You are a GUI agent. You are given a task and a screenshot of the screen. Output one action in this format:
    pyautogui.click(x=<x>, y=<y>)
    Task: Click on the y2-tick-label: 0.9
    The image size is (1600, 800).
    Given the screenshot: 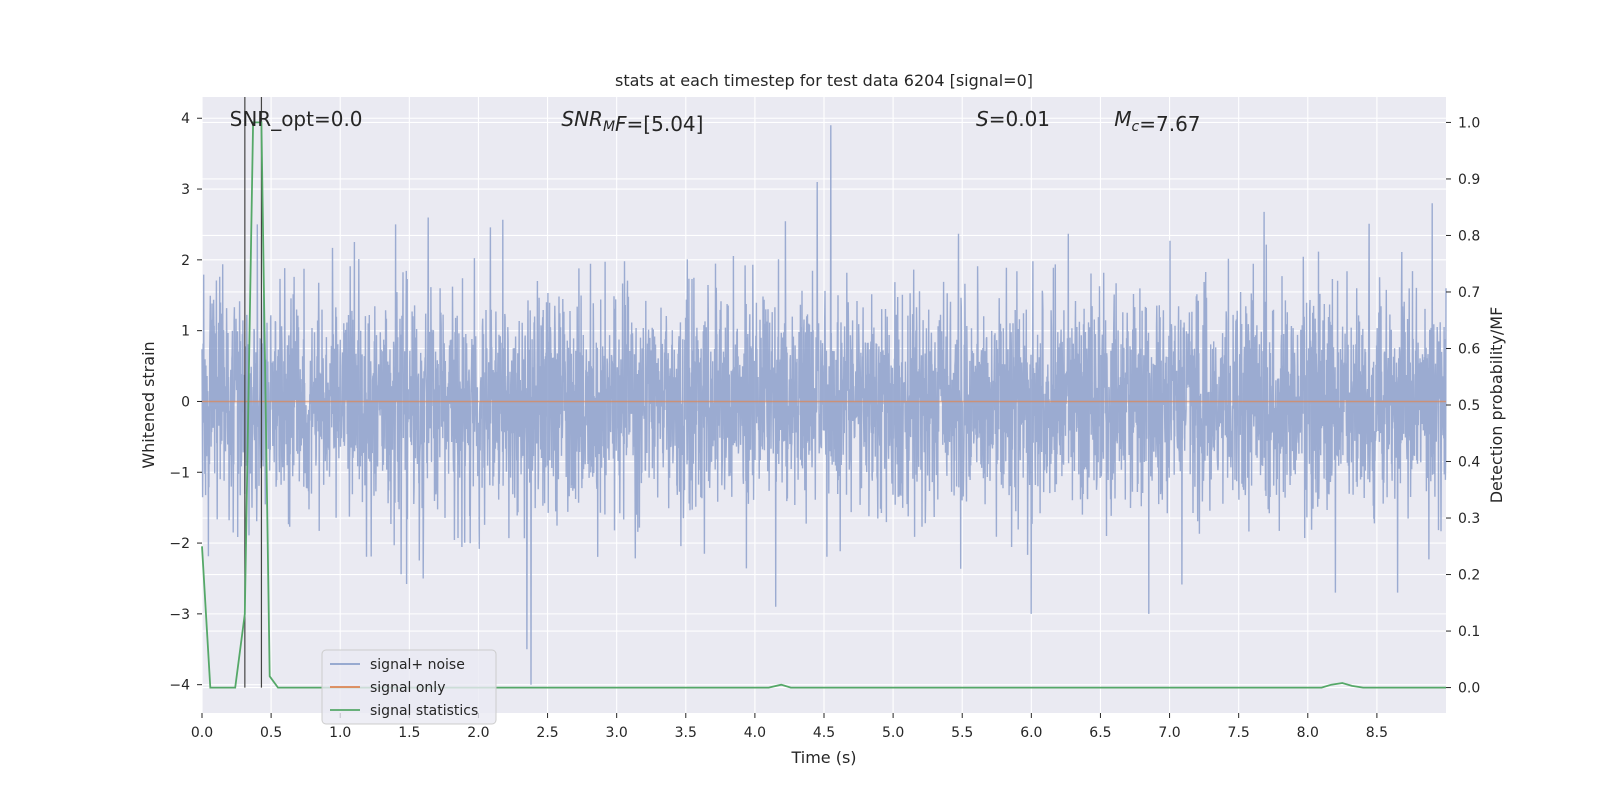 What is the action you would take?
    pyautogui.click(x=1469, y=180)
    